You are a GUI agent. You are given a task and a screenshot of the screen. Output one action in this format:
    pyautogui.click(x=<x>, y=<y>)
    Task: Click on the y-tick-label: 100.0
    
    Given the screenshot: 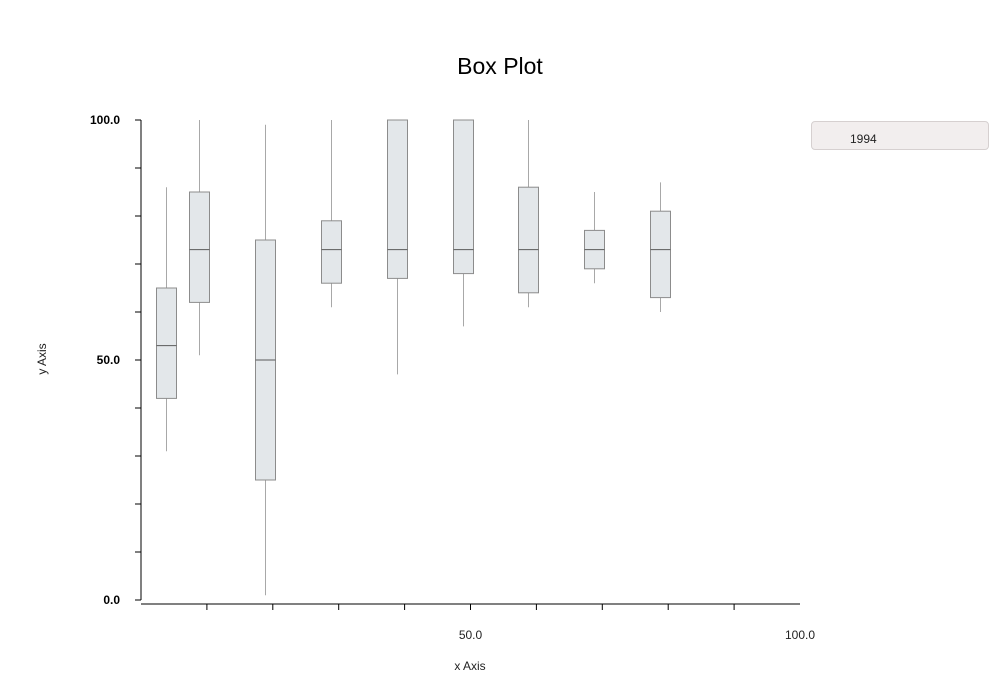 What is the action you would take?
    pyautogui.click(x=105, y=120)
    